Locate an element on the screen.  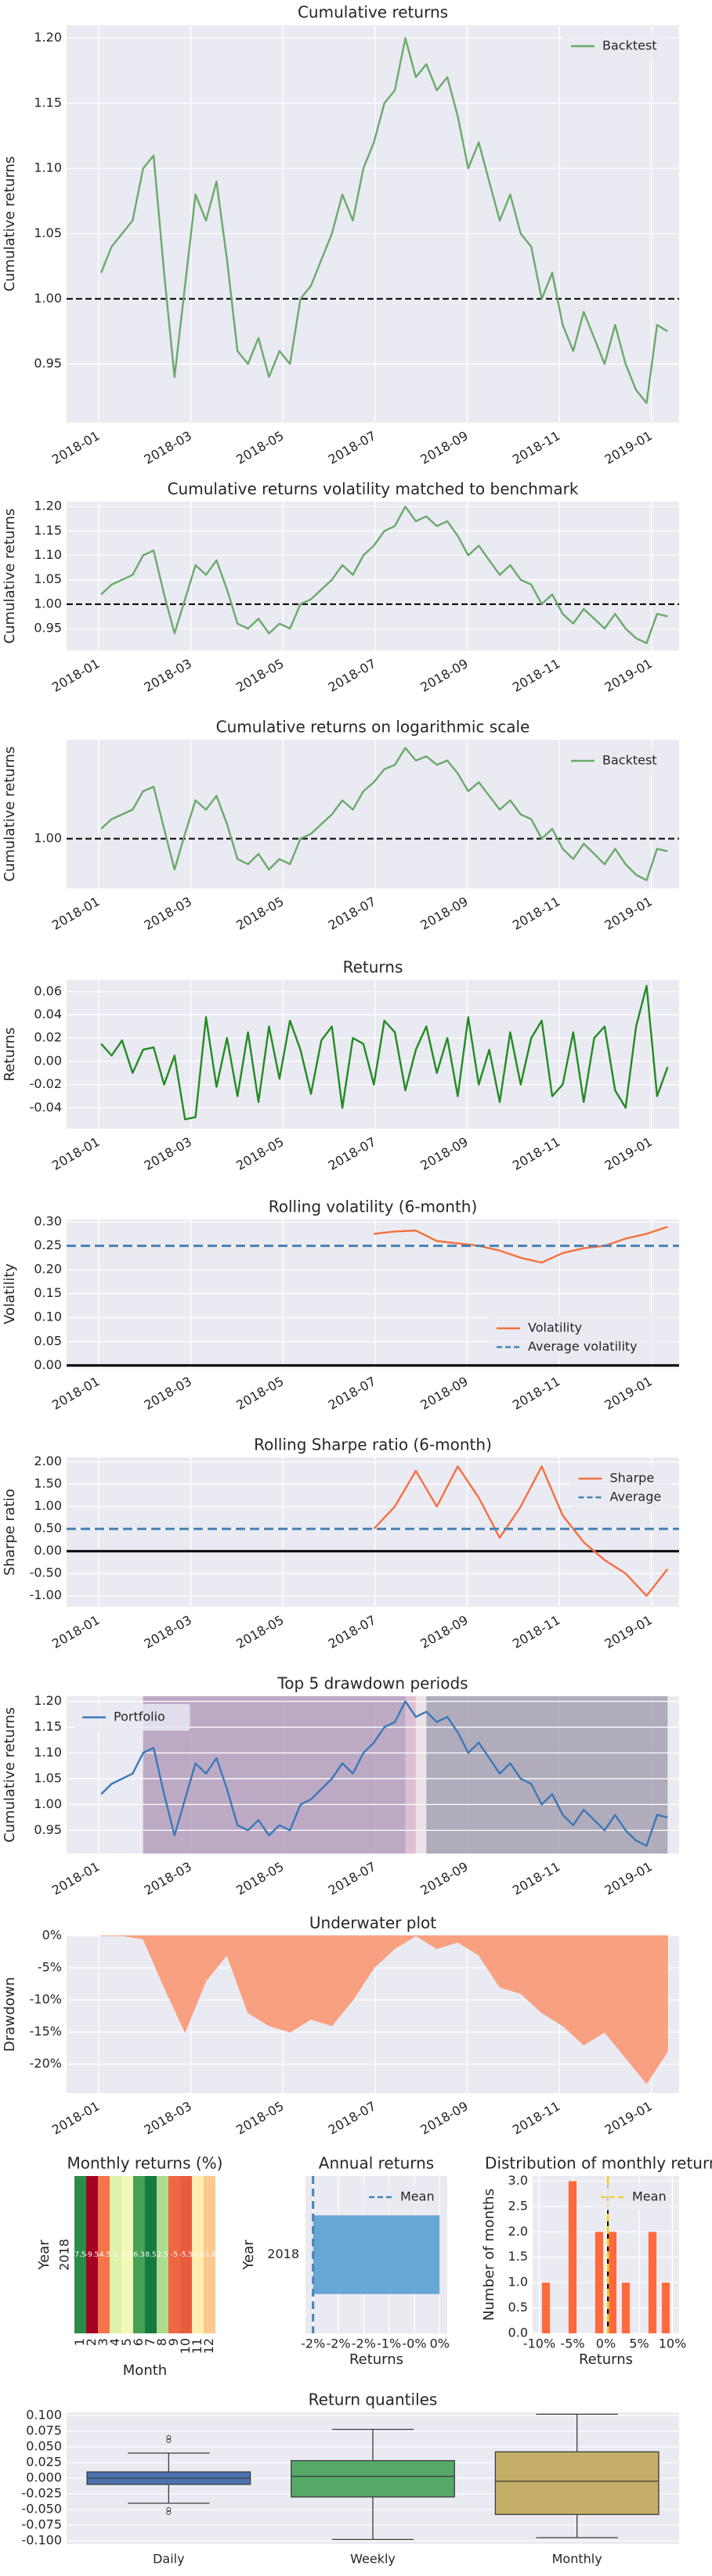
x-tick-label: 5% is located at coordinates (639, 2343).